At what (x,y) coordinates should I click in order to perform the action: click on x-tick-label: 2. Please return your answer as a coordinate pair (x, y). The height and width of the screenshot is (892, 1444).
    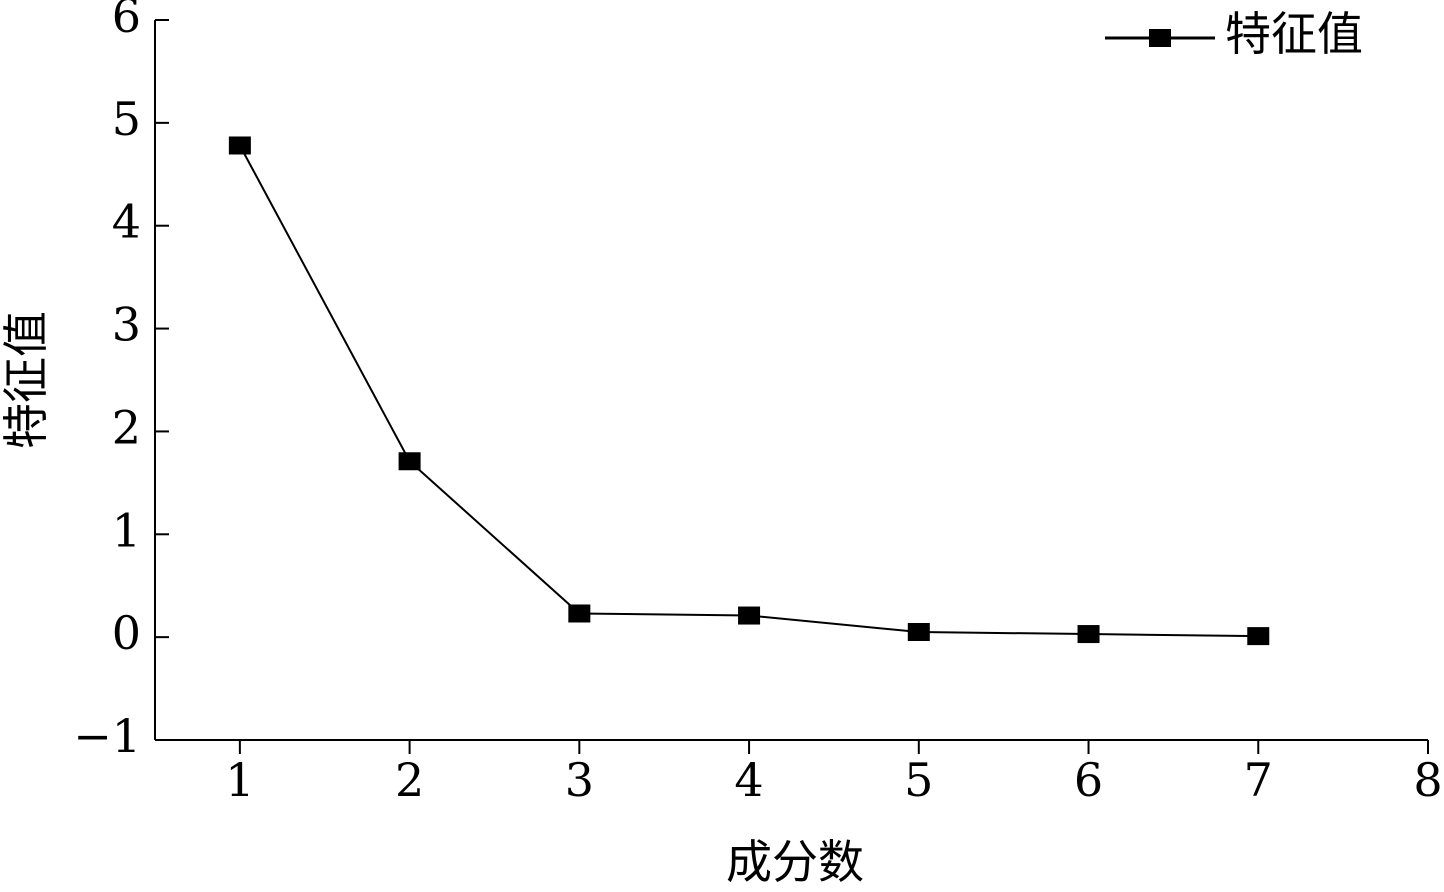
    Looking at the image, I should click on (409, 780).